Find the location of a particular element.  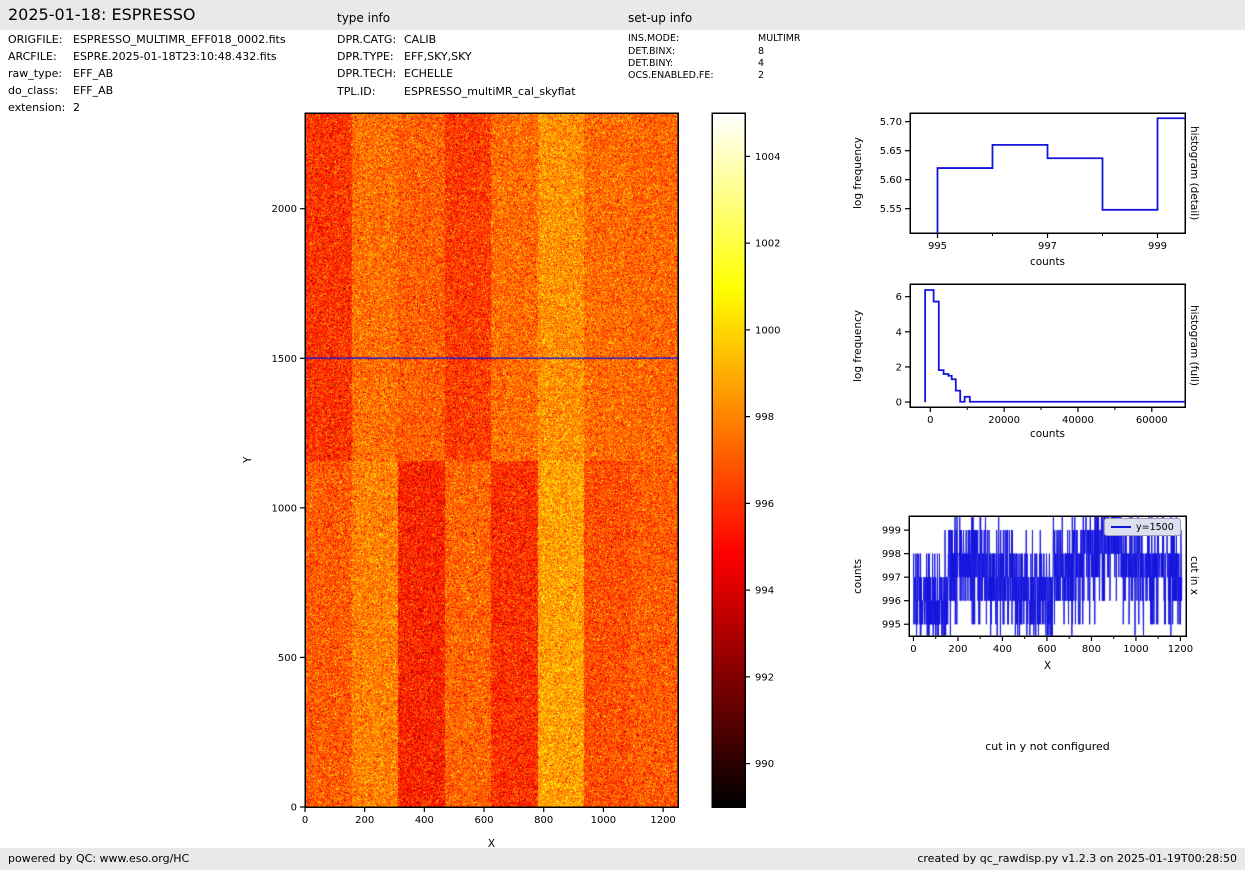

hist-detail-xaxis-label: counts is located at coordinates (1047, 262).